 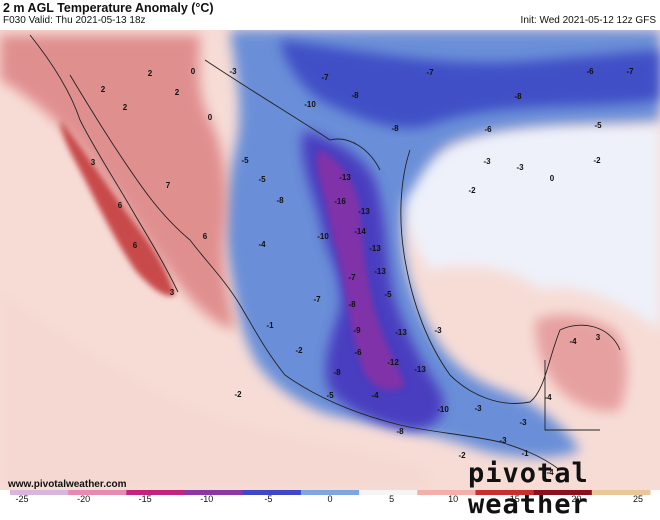 I want to click on yucatan-warm, so click(x=581, y=363).